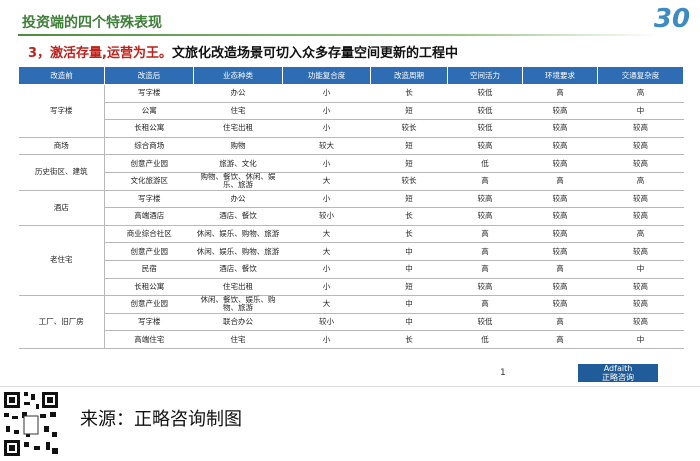 Image resolution: width=700 pixels, height=461 pixels. Describe the element at coordinates (238, 163) in the screenshot. I see `table-cell: 旅游、文化` at that location.